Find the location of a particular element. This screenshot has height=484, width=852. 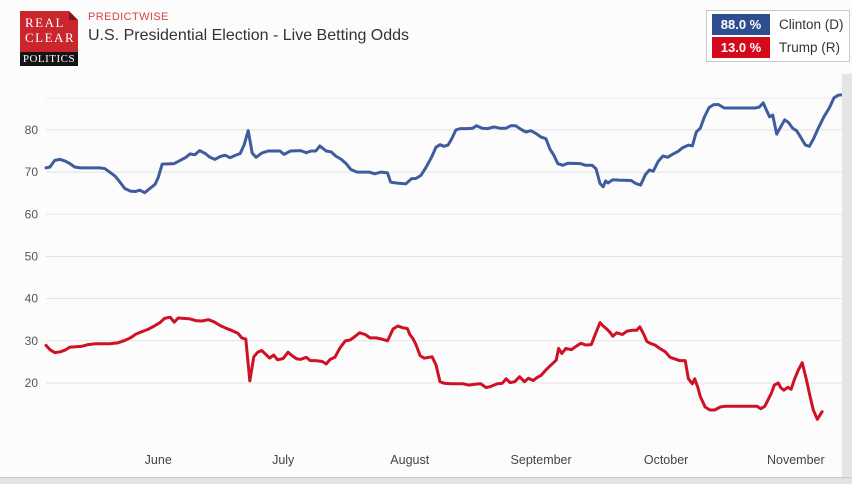

x-axis-label: July is located at coordinates (283, 460).